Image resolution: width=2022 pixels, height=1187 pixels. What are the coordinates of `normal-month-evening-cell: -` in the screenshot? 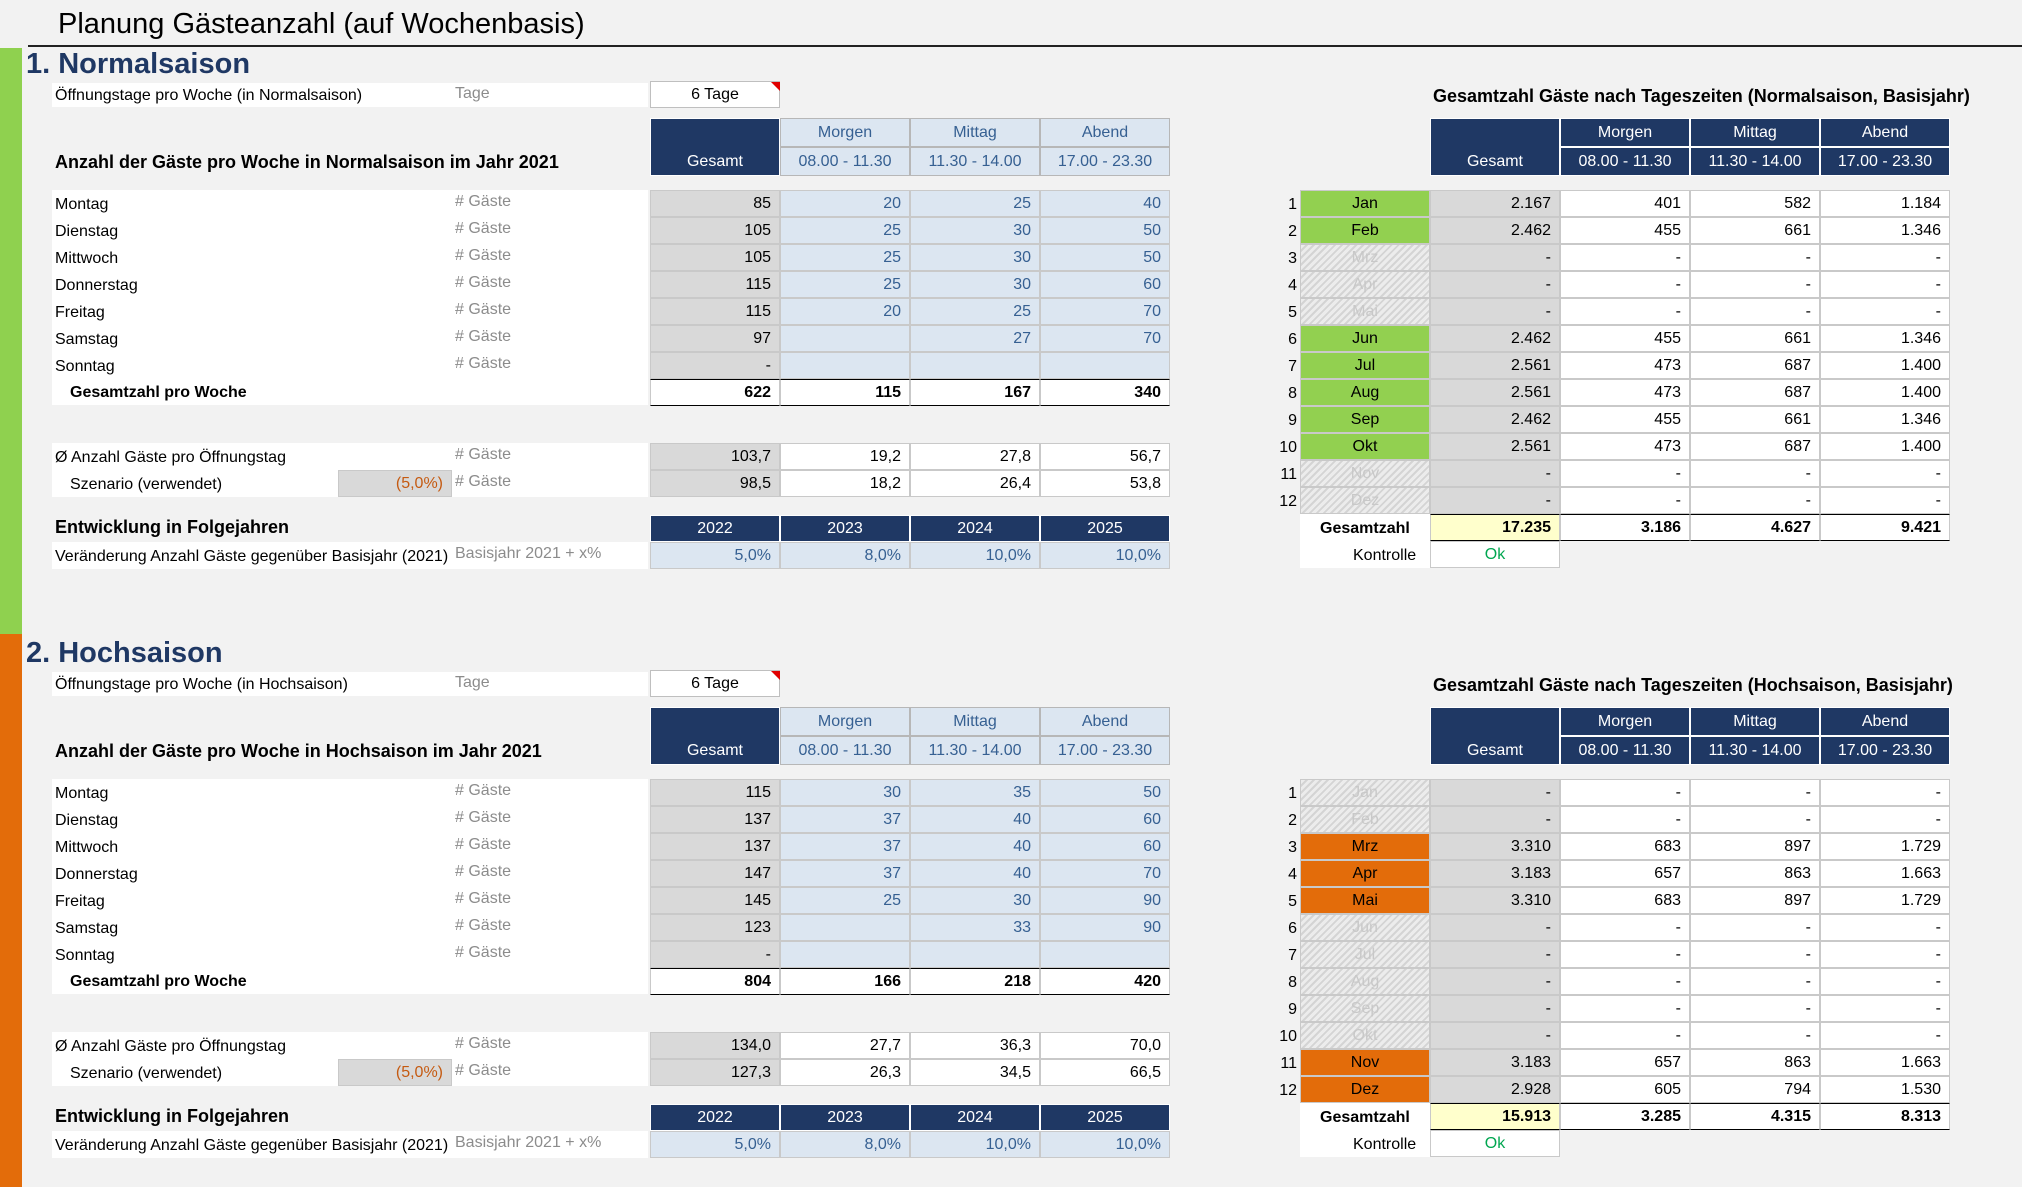 It's located at (1885, 311).